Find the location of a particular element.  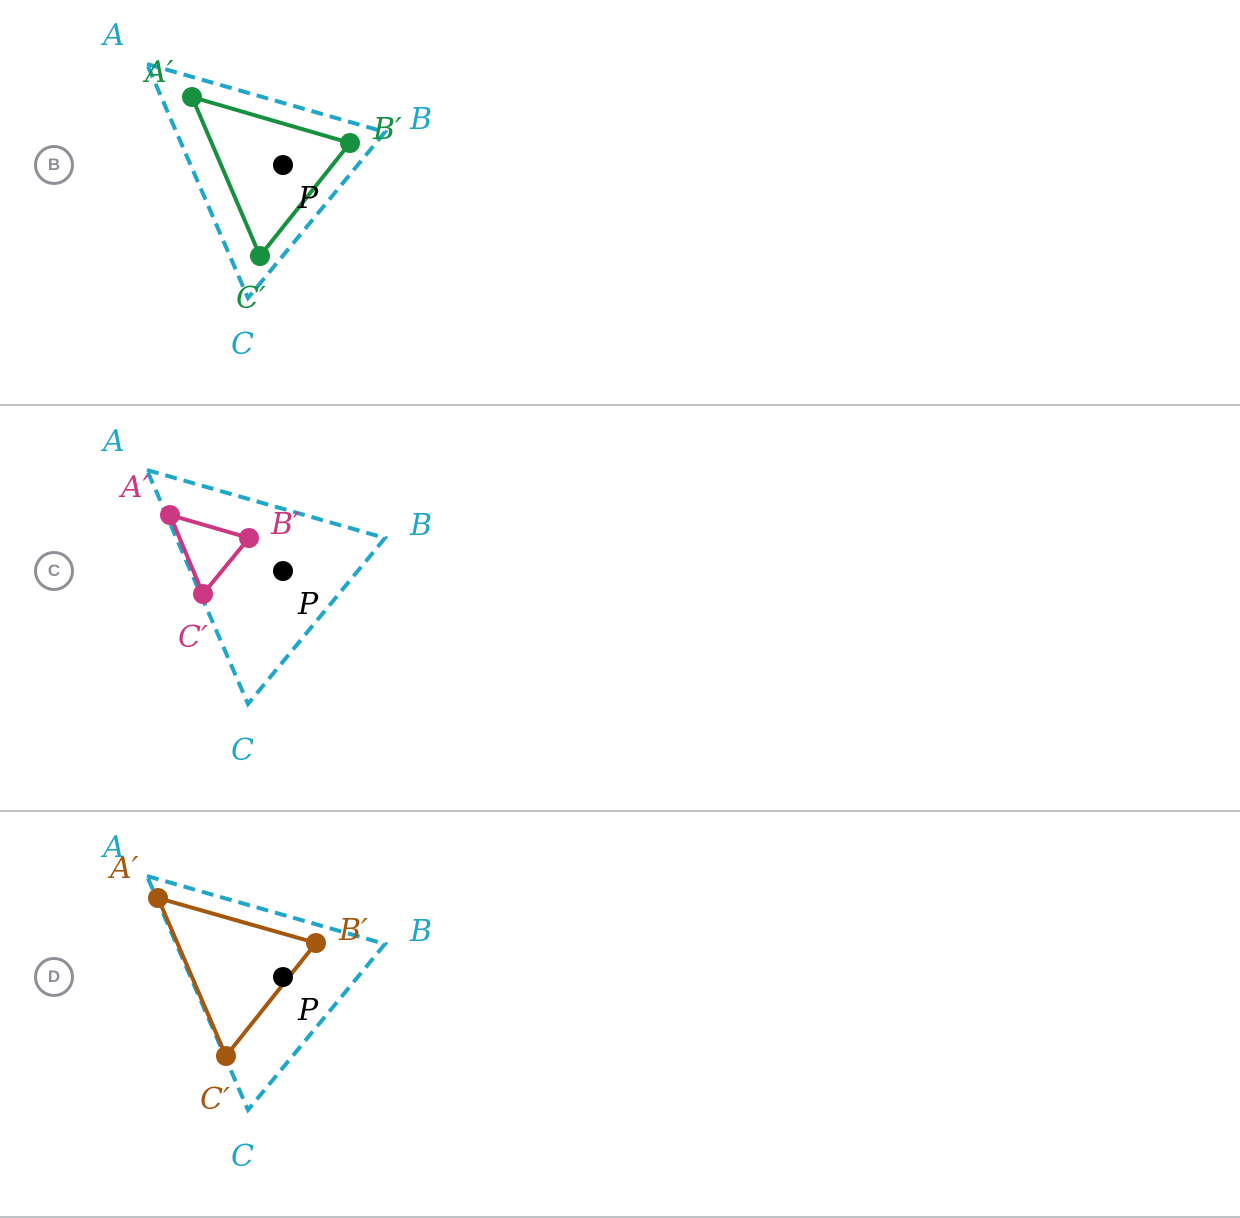

option-c-diagram: A B C A′ B′ C′ P is located at coordinates (266, 596).